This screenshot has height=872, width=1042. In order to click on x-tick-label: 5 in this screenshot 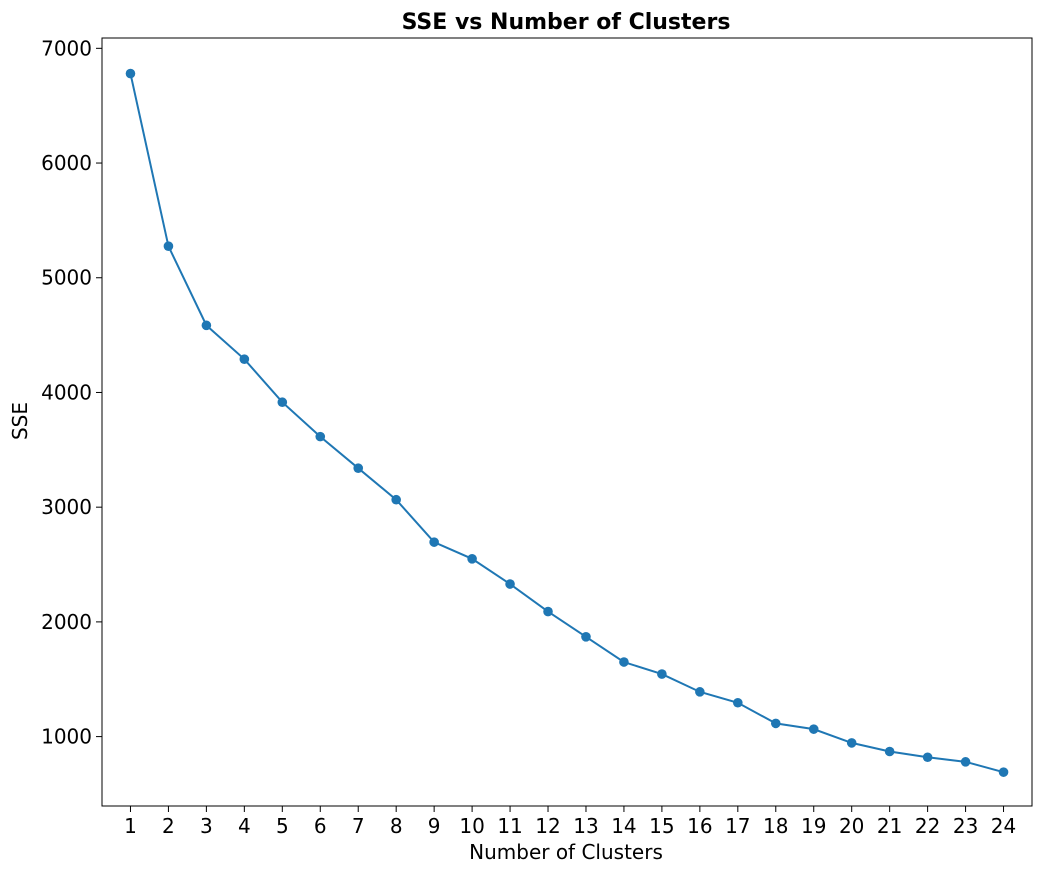, I will do `click(282, 826)`.